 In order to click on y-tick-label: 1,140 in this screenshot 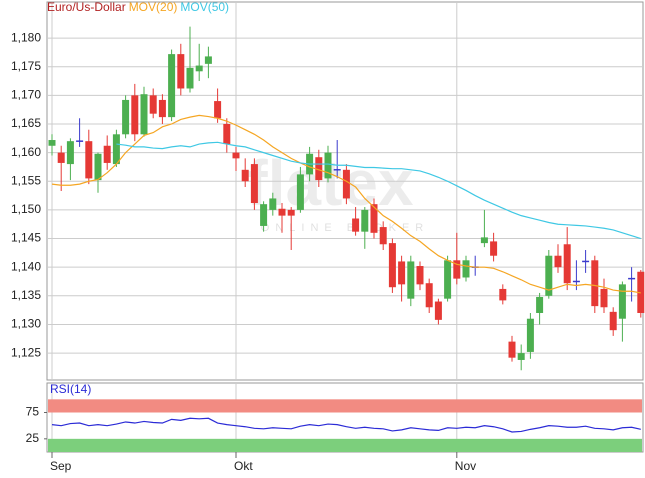, I will do `click(26, 266)`.